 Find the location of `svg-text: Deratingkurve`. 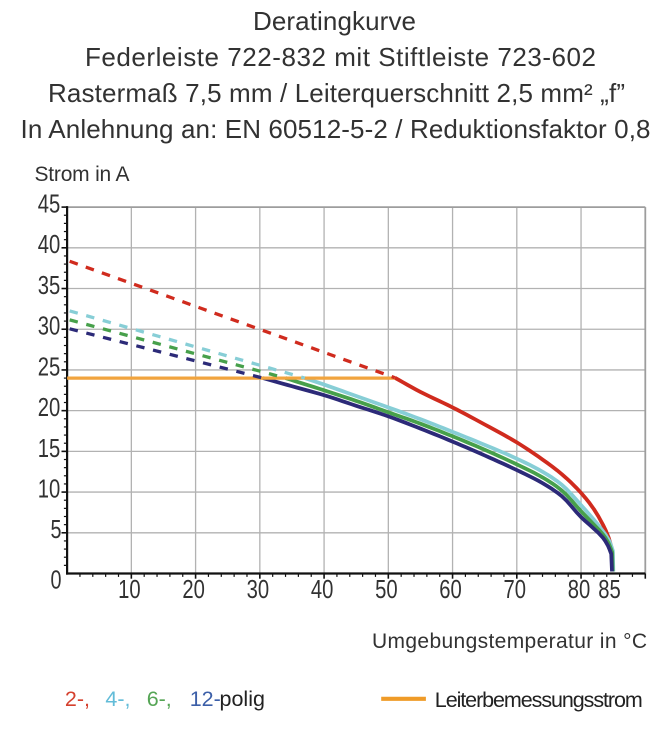

svg-text: Deratingkurve is located at coordinates (334, 21).